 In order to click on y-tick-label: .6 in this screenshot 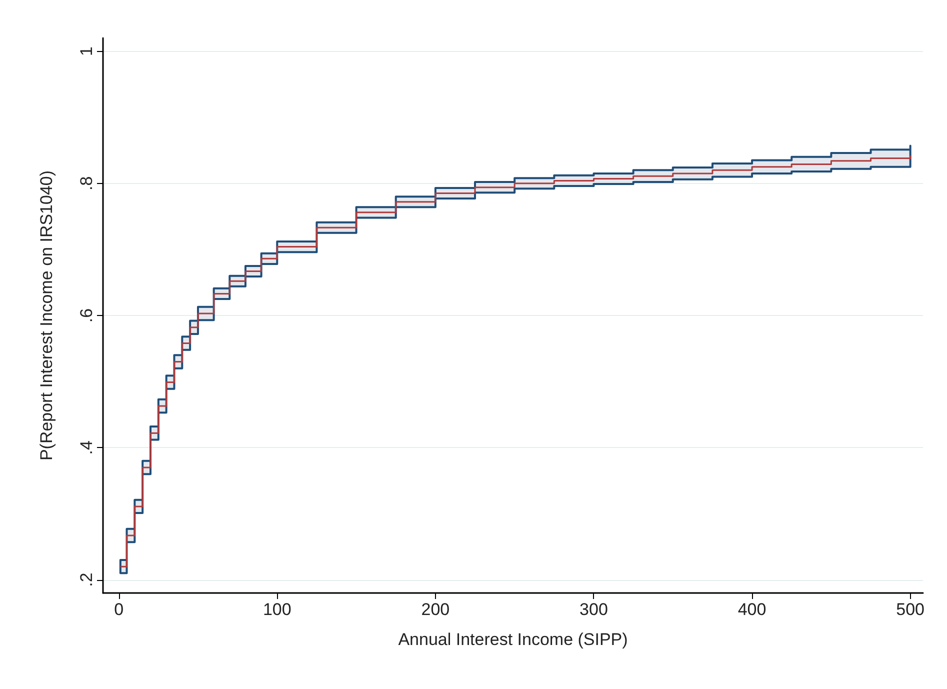, I will do `click(86, 315)`.